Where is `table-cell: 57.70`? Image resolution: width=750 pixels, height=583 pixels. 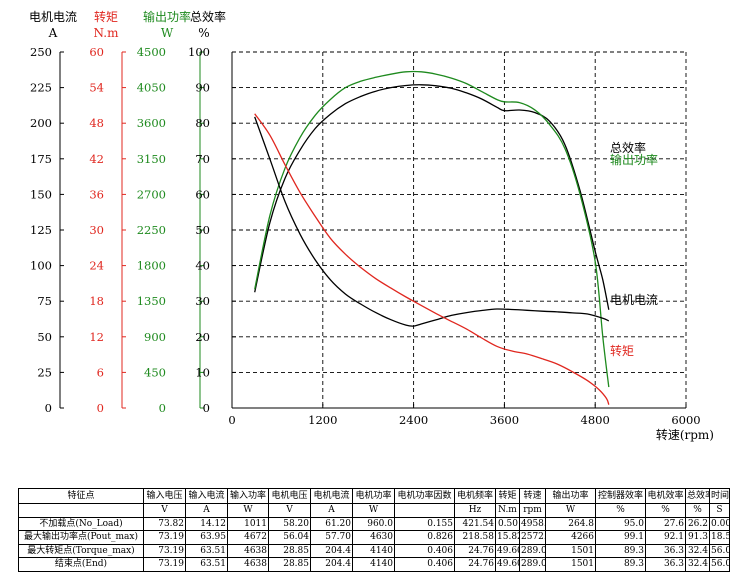 table-cell: 57.70 is located at coordinates (331, 537).